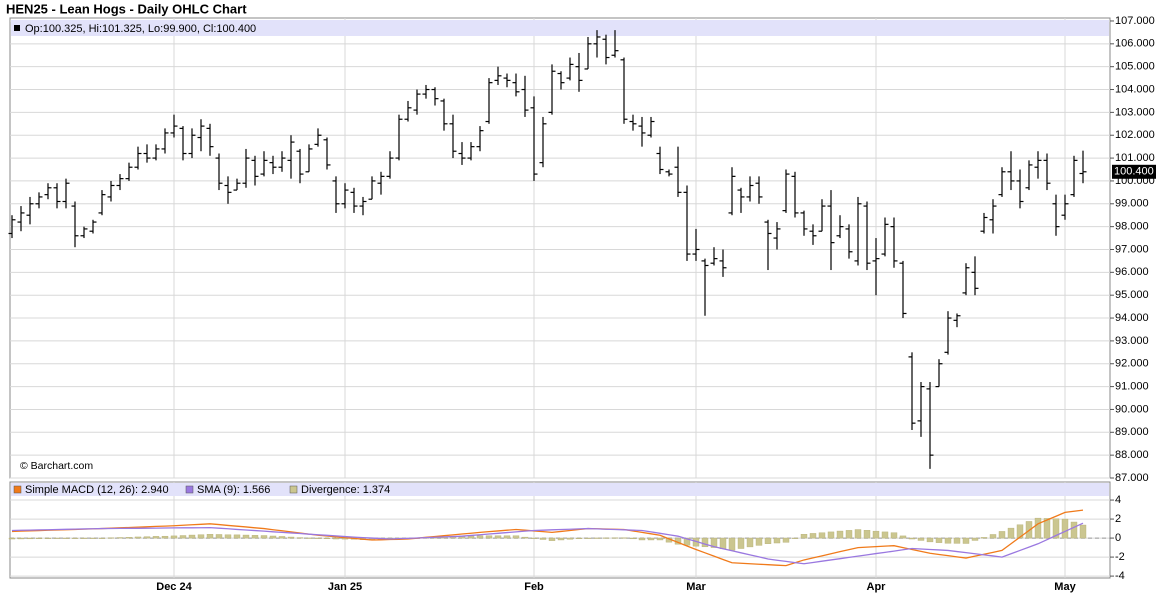 The height and width of the screenshot is (600, 1164). Describe the element at coordinates (1132, 341) in the screenshot. I see `y-tick-label: 93.000` at that location.